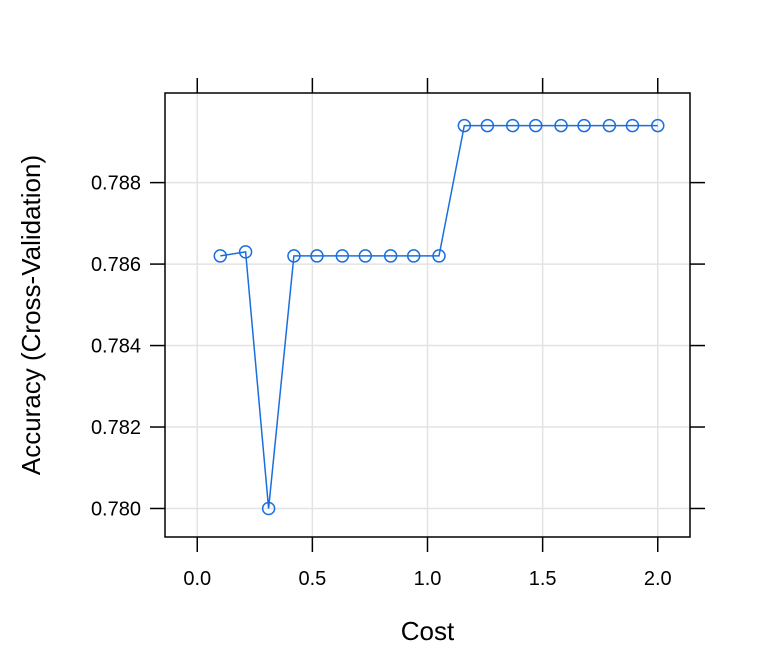 This screenshot has height=672, width=768. What do you see at coordinates (116, 428) in the screenshot?
I see `y-tick-label: 0.782` at bounding box center [116, 428].